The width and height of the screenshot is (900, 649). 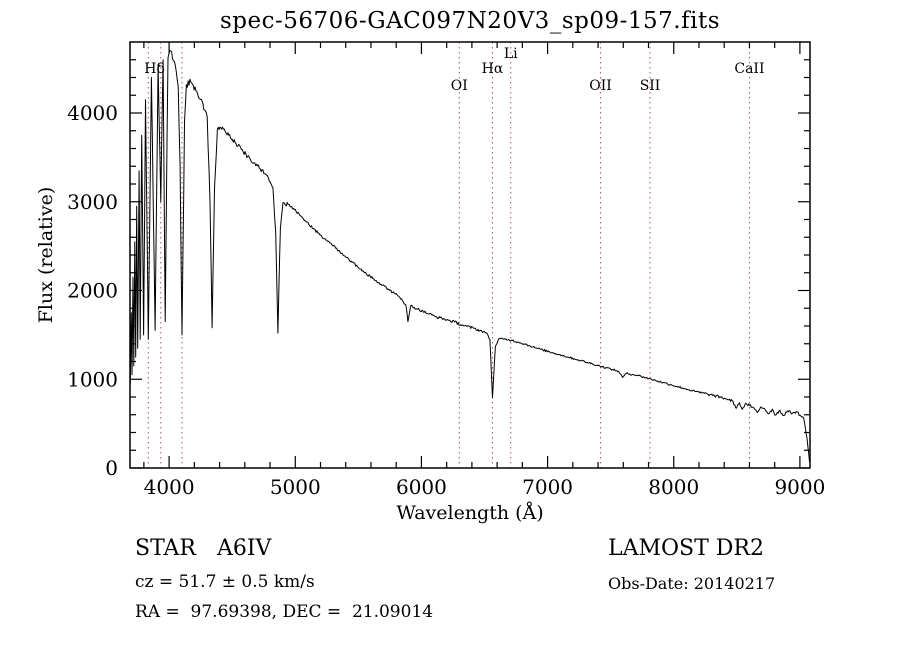 I want to click on y-tick-label: 4000, so click(x=92, y=113).